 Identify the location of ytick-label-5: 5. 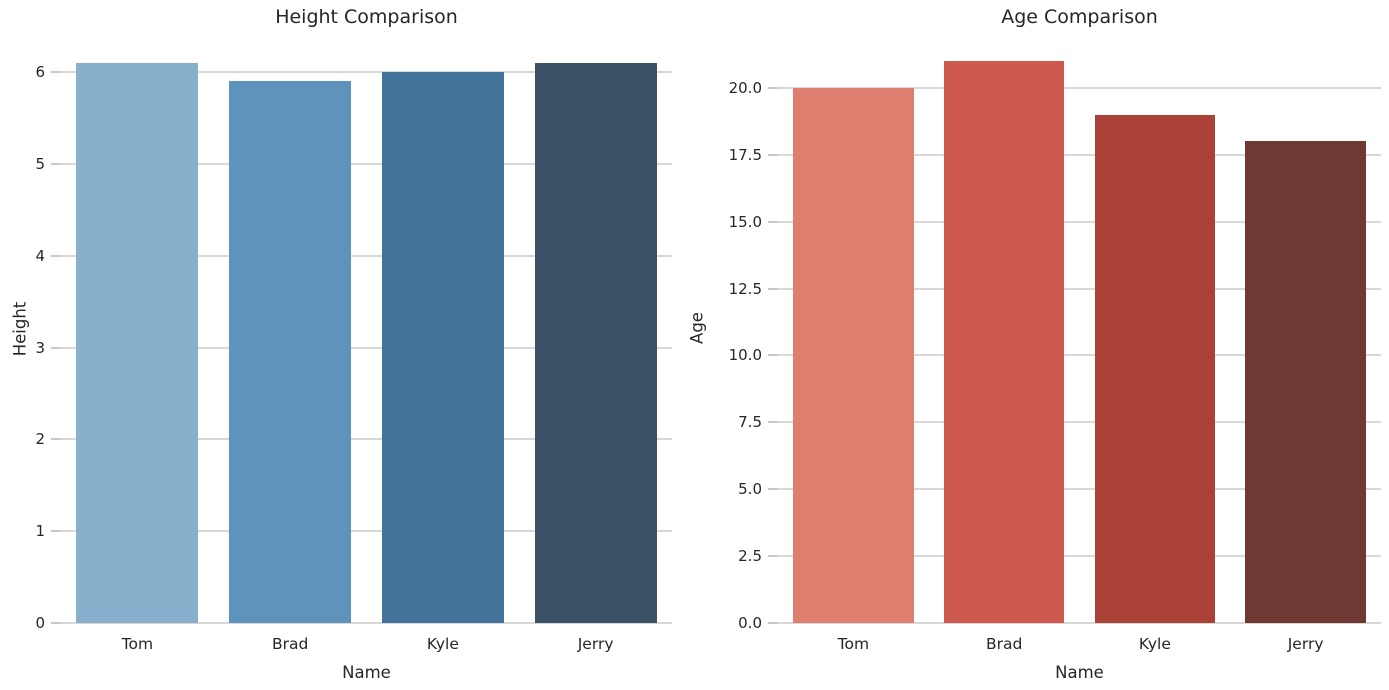
(40, 163).